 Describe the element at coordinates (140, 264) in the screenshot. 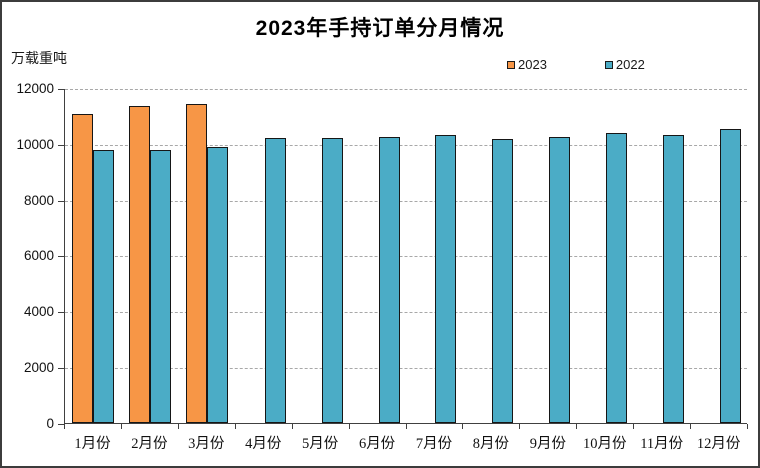

I see `bar-2023-2月份` at that location.